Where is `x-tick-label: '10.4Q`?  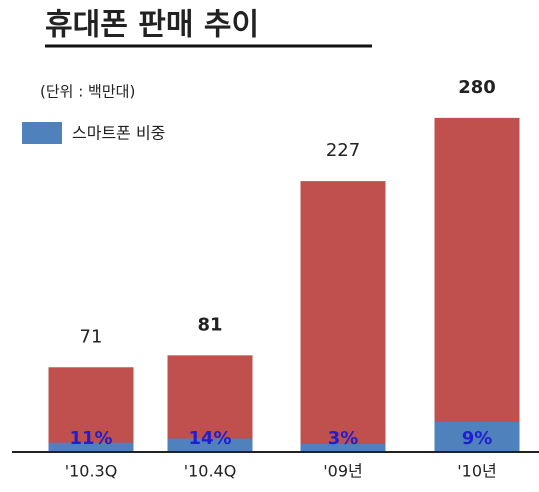
x-tick-label: '10.4Q is located at coordinates (210, 471).